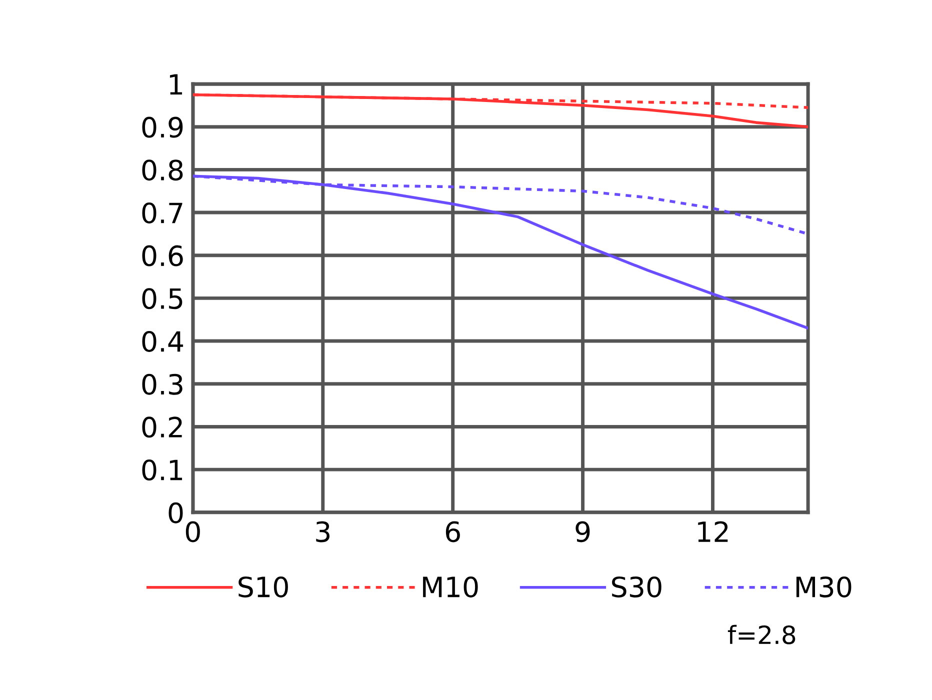 This screenshot has width=932, height=700. I want to click on legend-label: S30, so click(637, 587).